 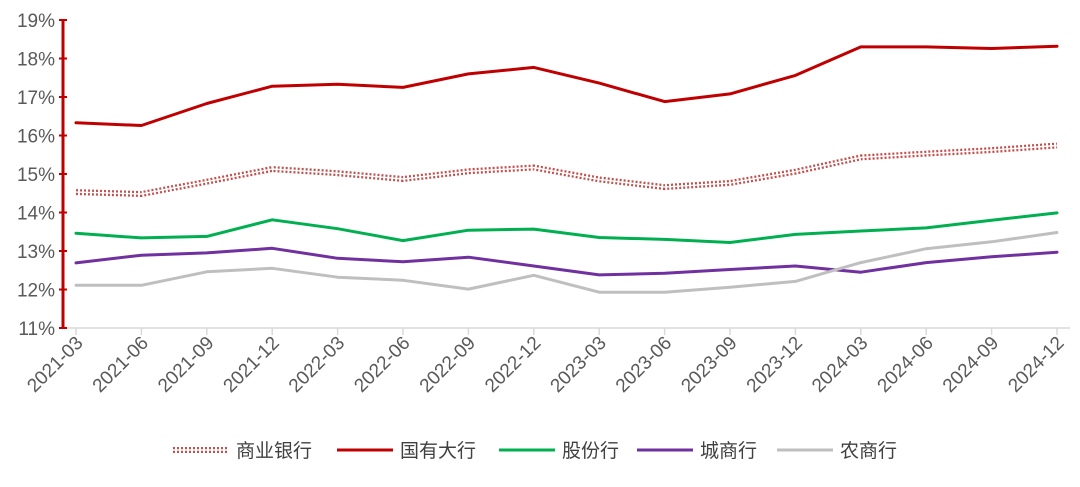 I want to click on x-tick-label: 2023-03, so click(x=579, y=365).